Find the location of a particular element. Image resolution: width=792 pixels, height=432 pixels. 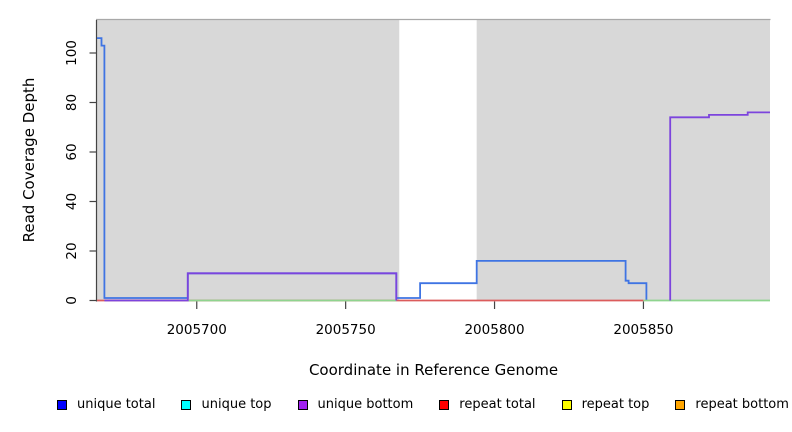

x-tick-label: 2005700 is located at coordinates (197, 330).